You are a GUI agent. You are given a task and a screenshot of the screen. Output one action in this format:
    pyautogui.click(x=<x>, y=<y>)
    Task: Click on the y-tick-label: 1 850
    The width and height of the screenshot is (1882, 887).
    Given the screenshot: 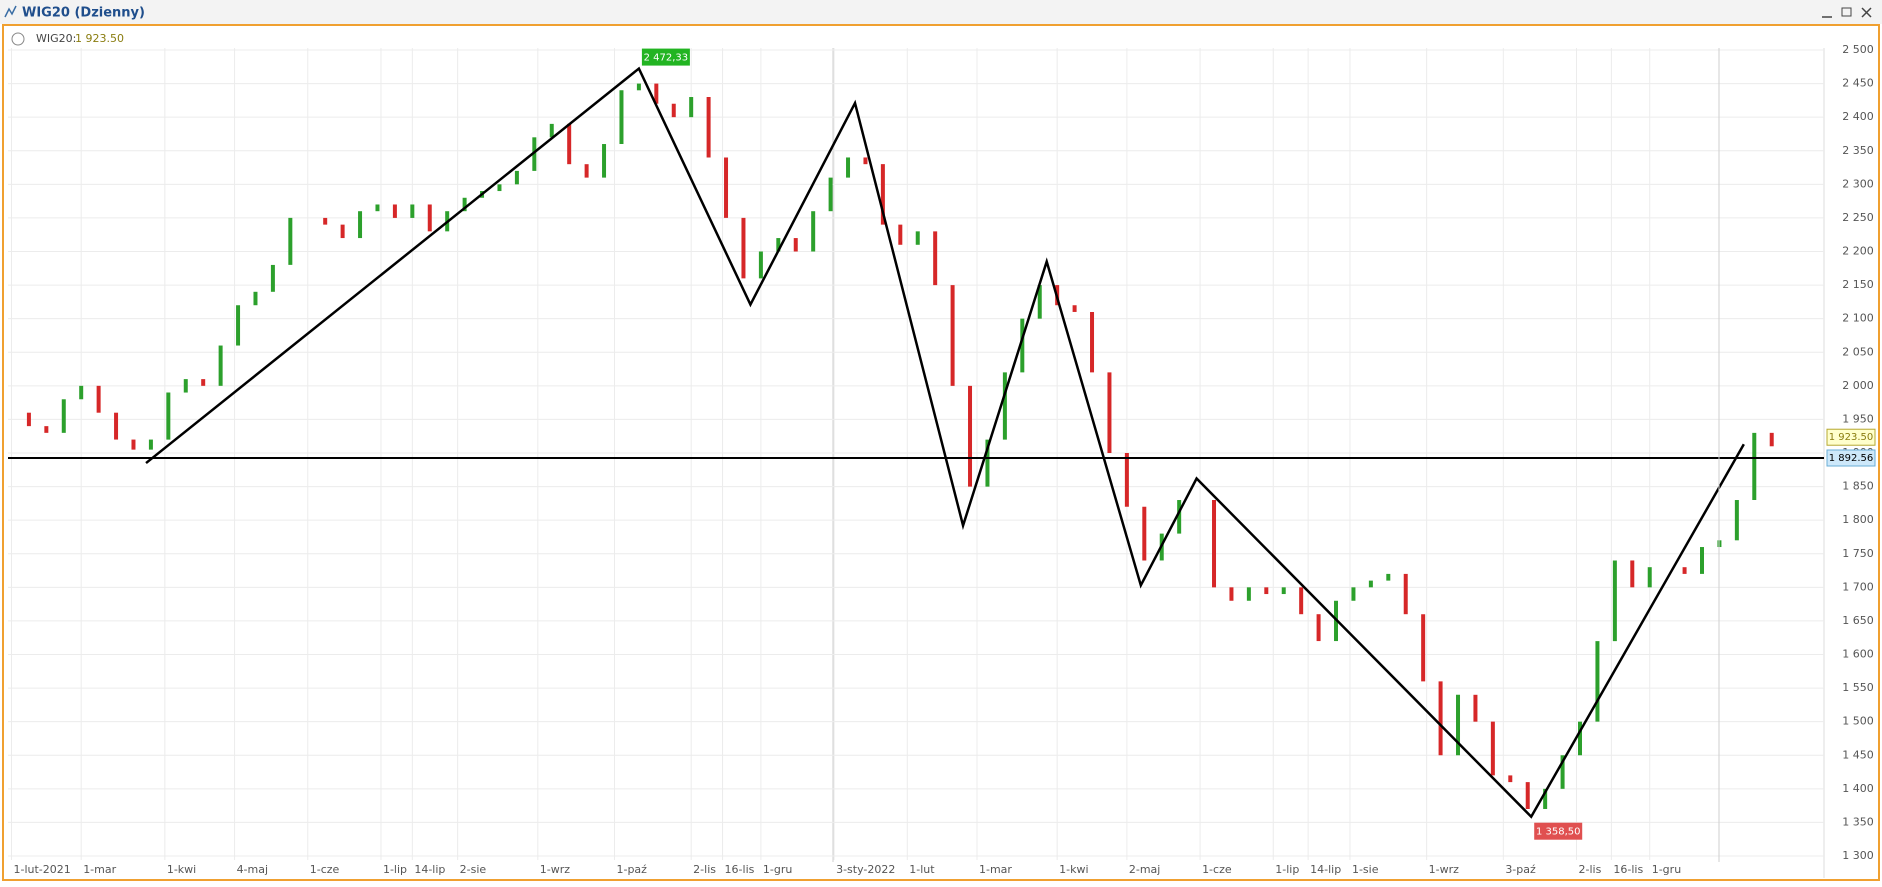 What is the action you would take?
    pyautogui.click(x=1858, y=486)
    